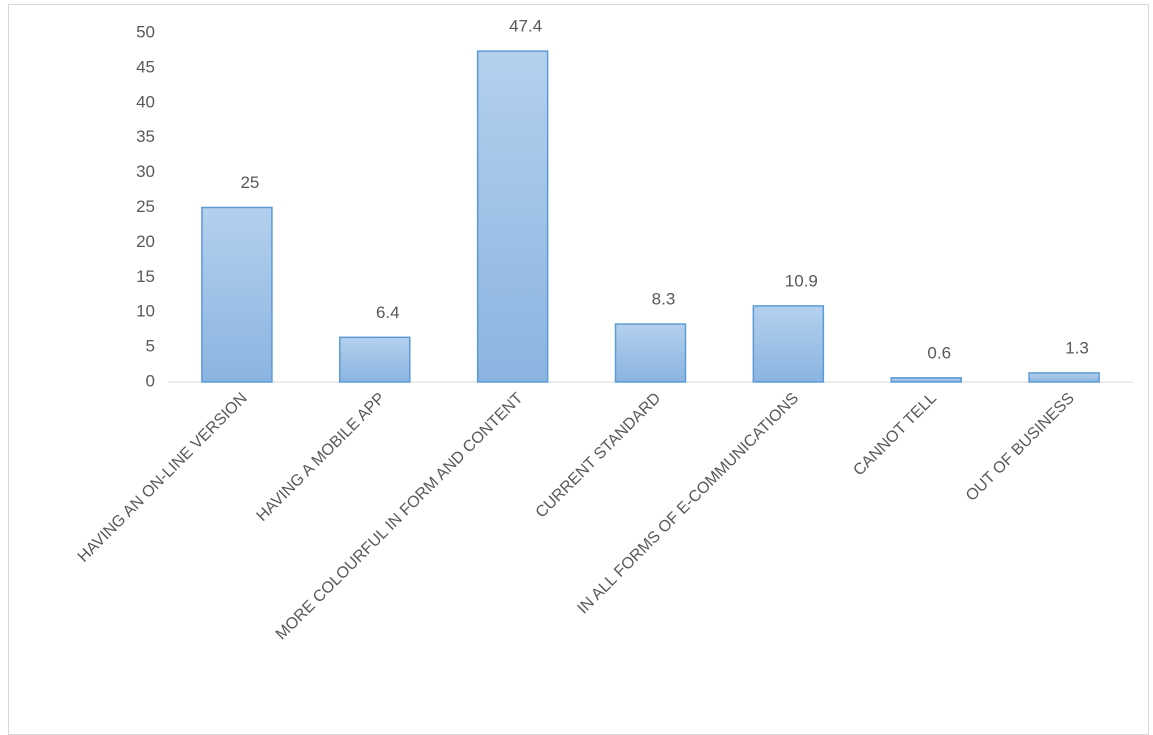 The image size is (1153, 735). Describe the element at coordinates (163, 478) in the screenshot. I see `x-tick-label: HAVING AN ON-LINE VERSION` at that location.